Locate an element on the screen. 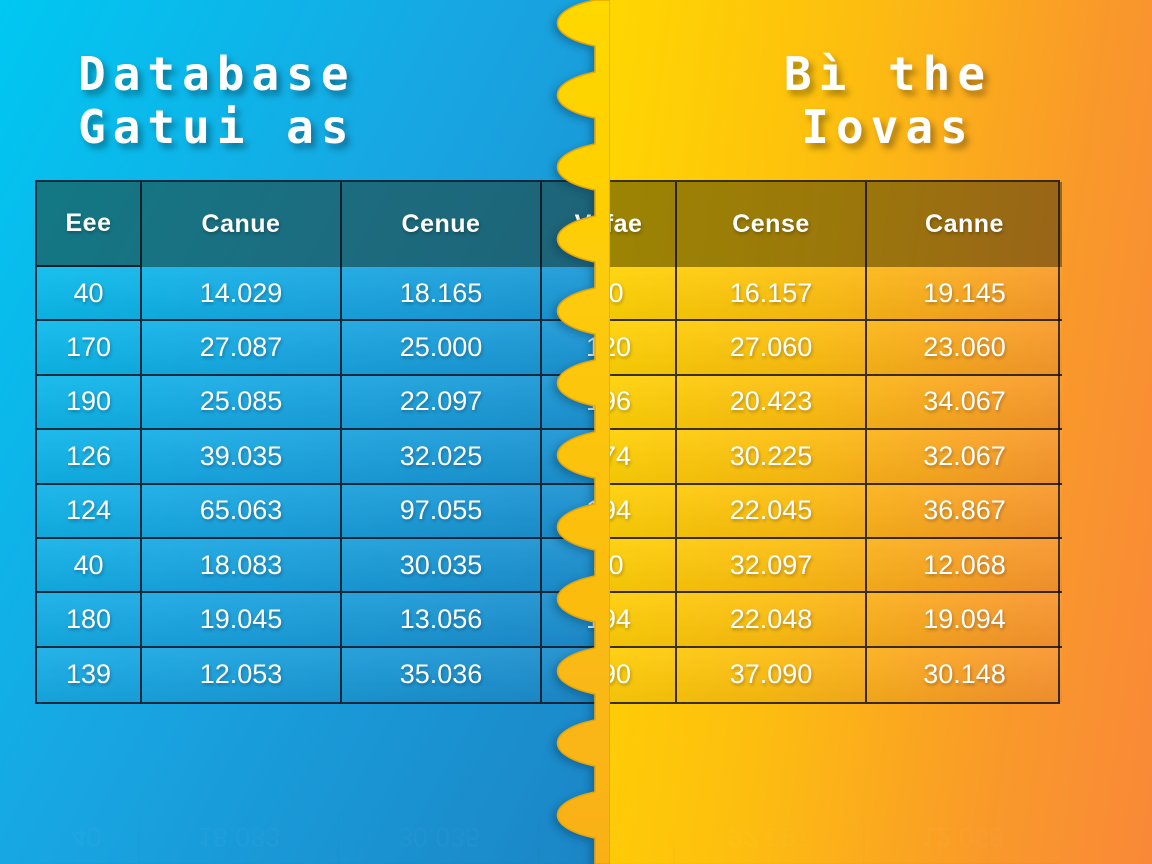 This screenshot has height=864, width=1152. left-title: Database Gatui as is located at coordinates (217, 101).